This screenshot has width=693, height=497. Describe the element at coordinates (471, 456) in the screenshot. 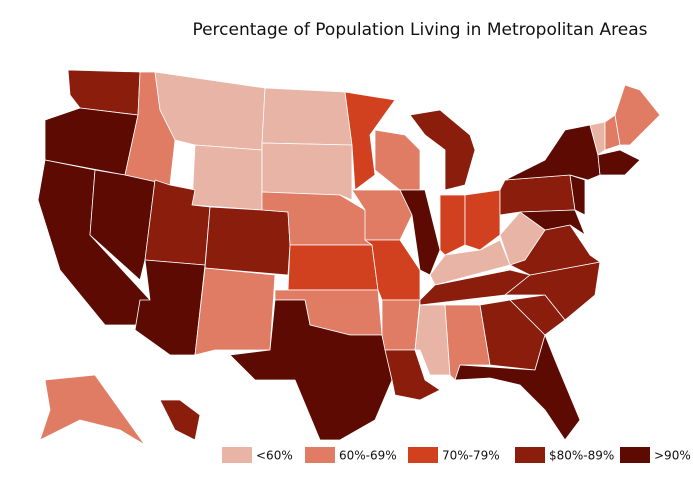

I see `legend-label: 70%-79%` at that location.